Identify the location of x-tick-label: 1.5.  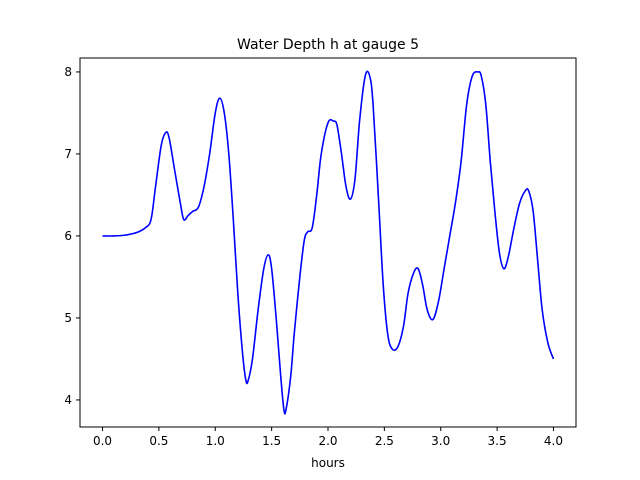
(271, 441).